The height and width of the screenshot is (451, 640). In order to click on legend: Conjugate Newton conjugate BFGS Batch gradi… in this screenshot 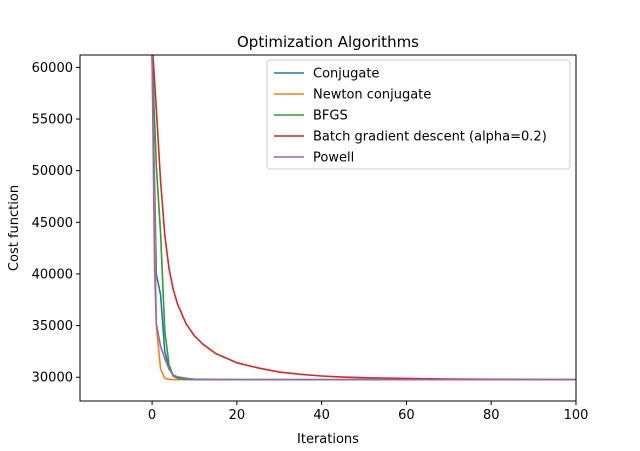, I will do `click(418, 114)`.